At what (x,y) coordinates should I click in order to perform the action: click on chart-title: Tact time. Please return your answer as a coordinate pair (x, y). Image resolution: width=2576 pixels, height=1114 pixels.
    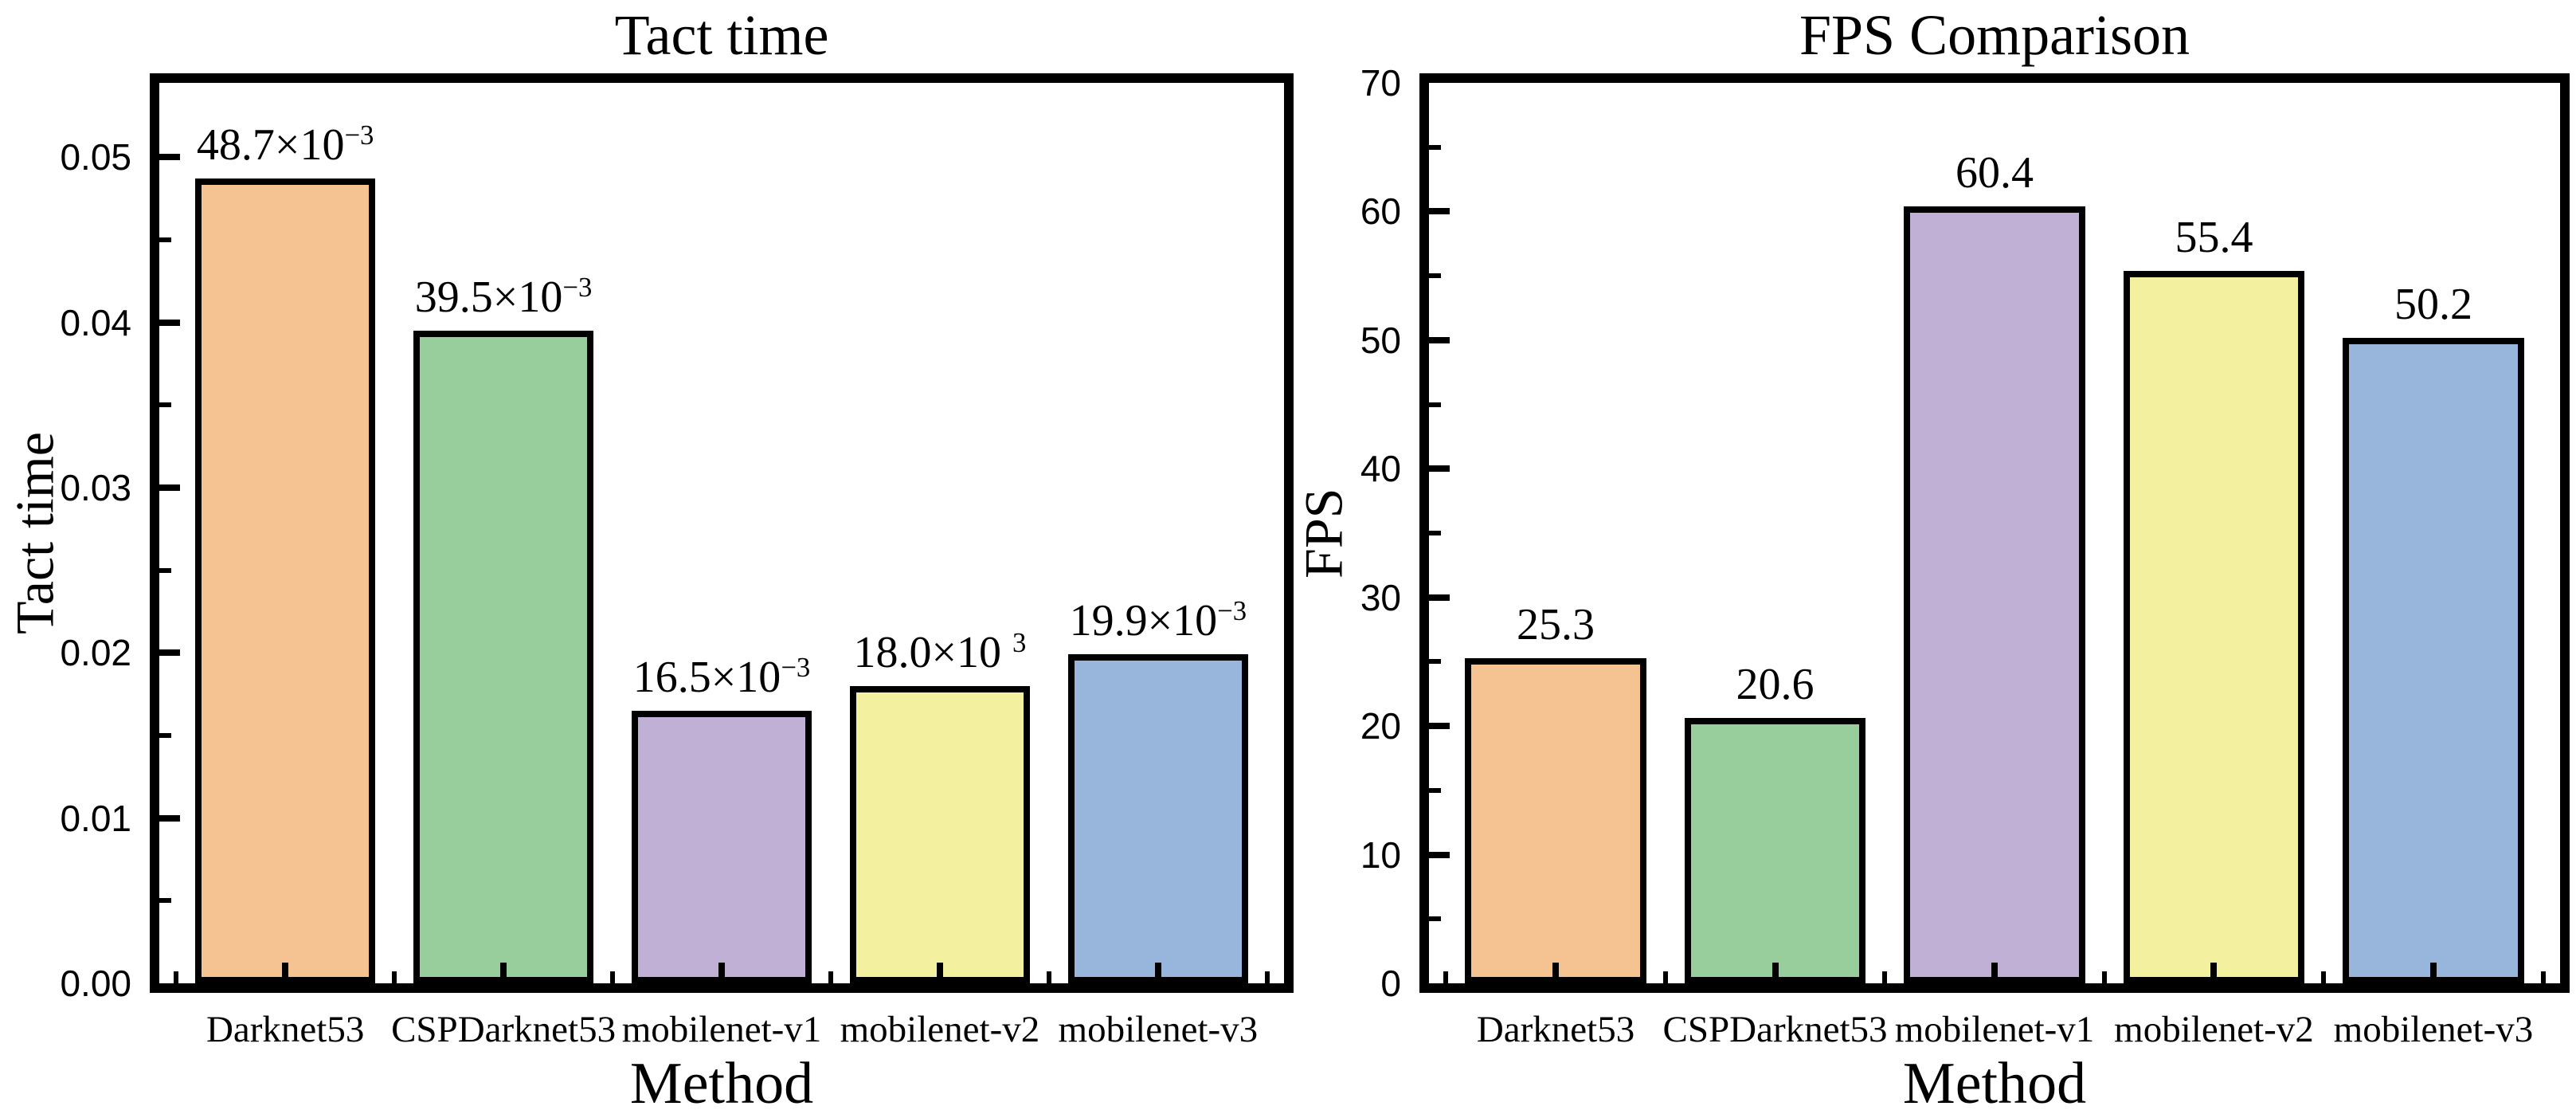
    Looking at the image, I should click on (721, 35).